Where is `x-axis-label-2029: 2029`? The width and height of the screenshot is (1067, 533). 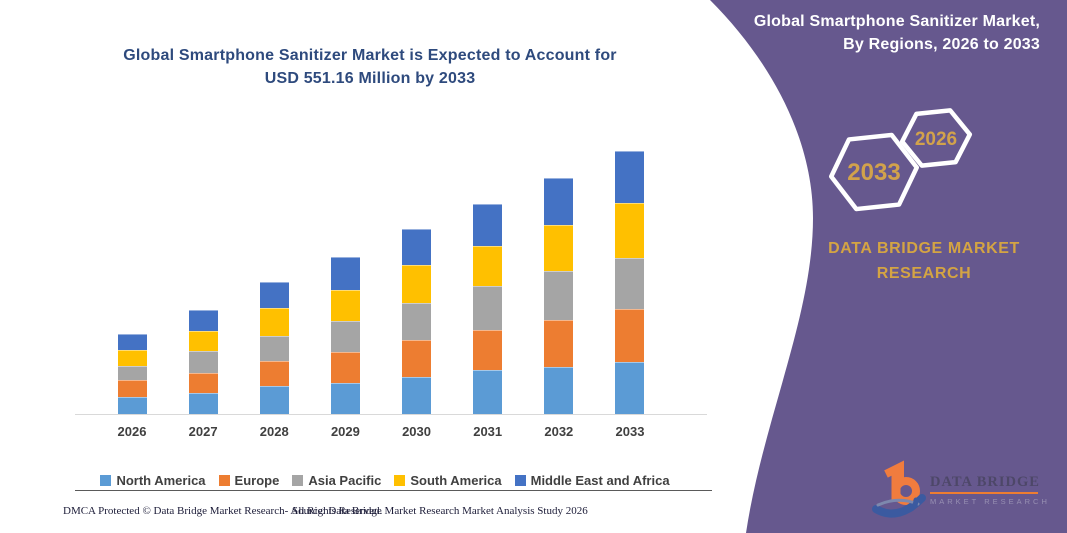 x-axis-label-2029: 2029 is located at coordinates (345, 431).